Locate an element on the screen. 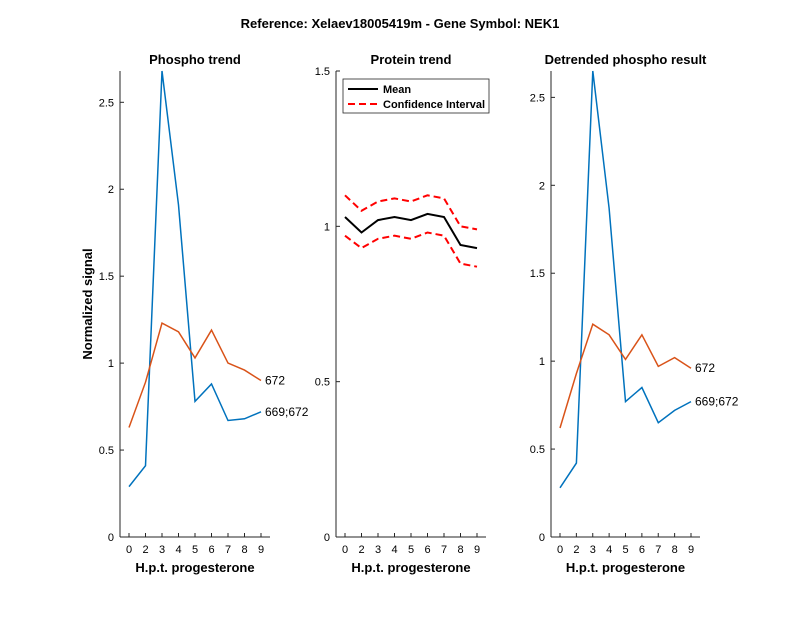 This screenshot has height=618, width=800. series-line-mean is located at coordinates (411, 231).